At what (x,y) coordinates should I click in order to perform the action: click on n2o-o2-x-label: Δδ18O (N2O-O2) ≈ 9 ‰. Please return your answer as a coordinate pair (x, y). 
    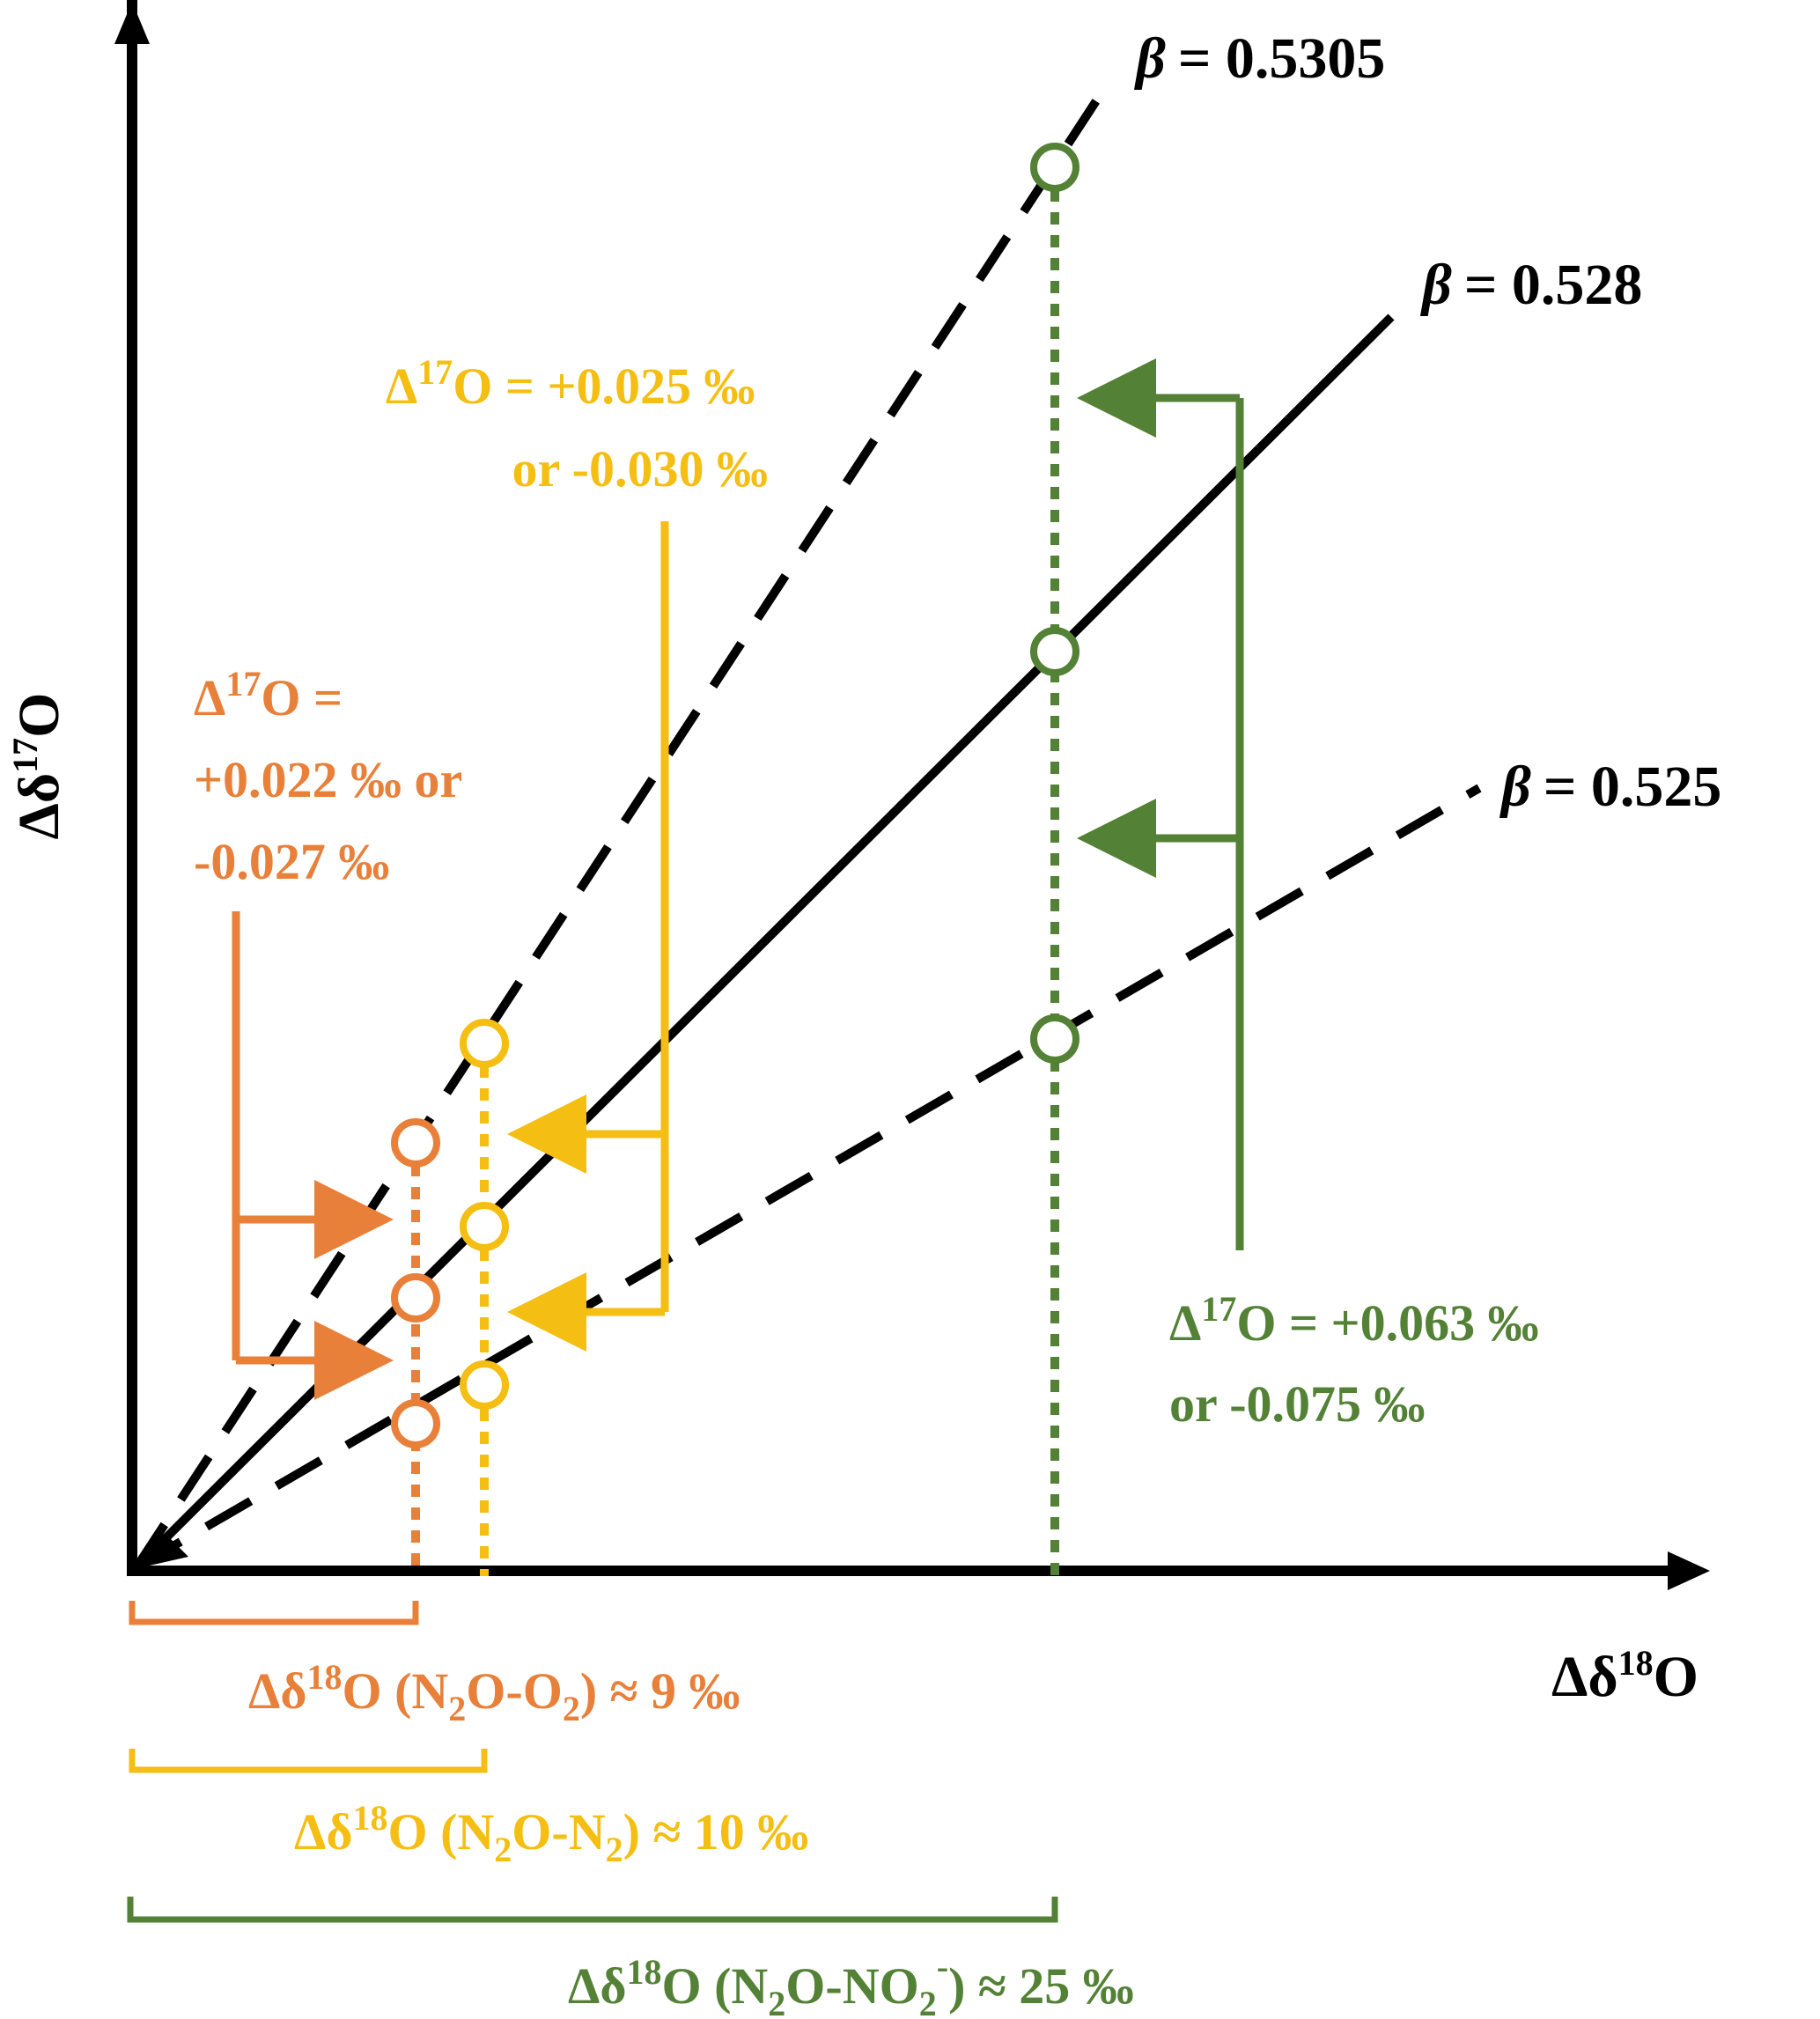
    Looking at the image, I should click on (494, 1692).